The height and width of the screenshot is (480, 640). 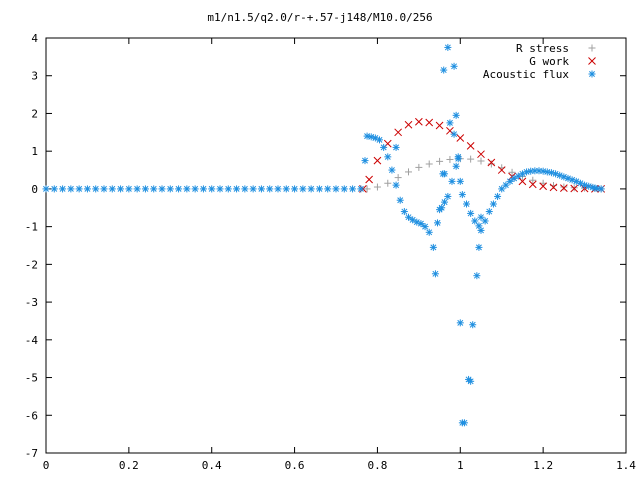 I want to click on x-tick-label: 1.4, so click(x=626, y=465).